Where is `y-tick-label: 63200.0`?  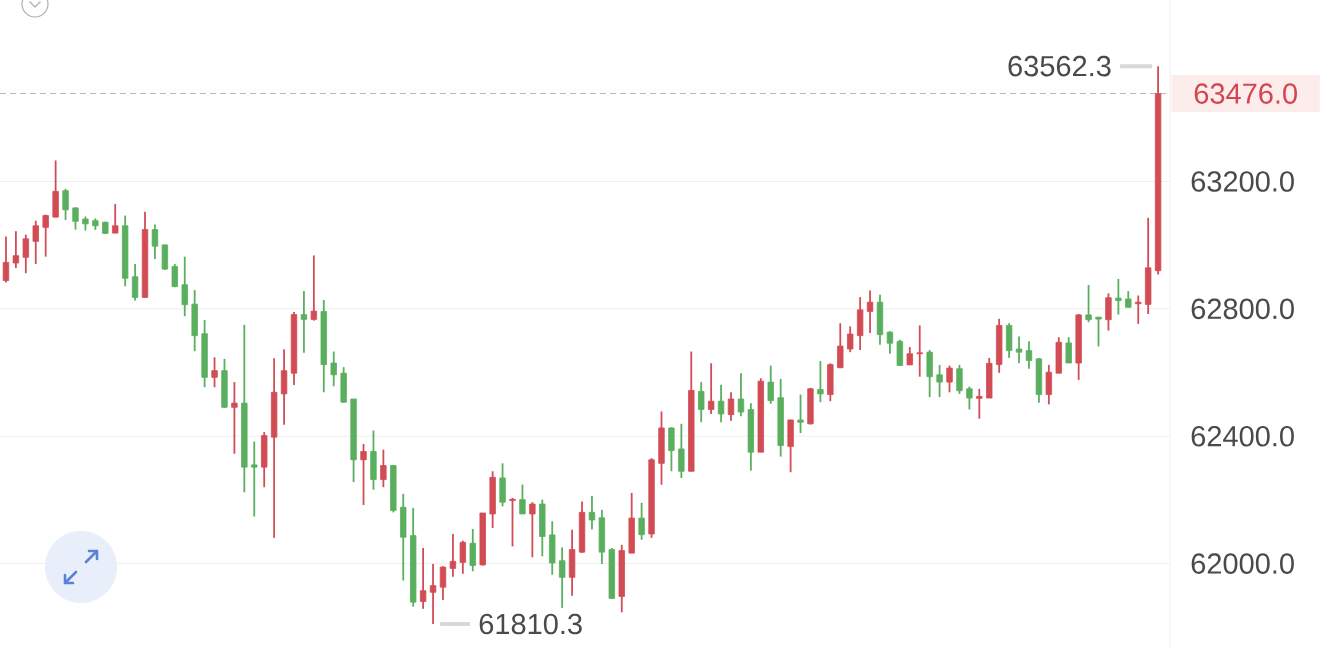
y-tick-label: 63200.0 is located at coordinates (1242, 181).